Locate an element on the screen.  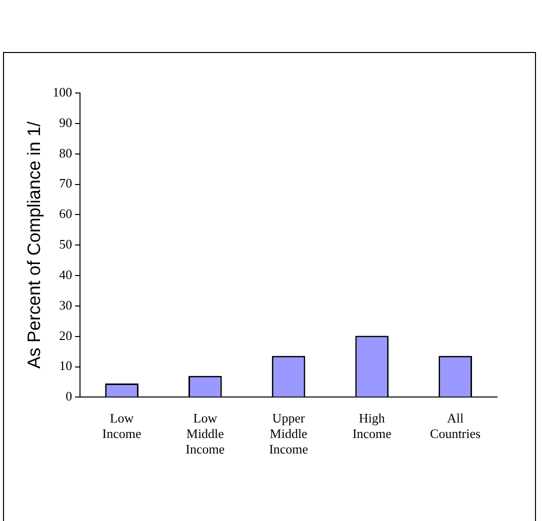
x-tick-label: All Countries is located at coordinates (455, 426).